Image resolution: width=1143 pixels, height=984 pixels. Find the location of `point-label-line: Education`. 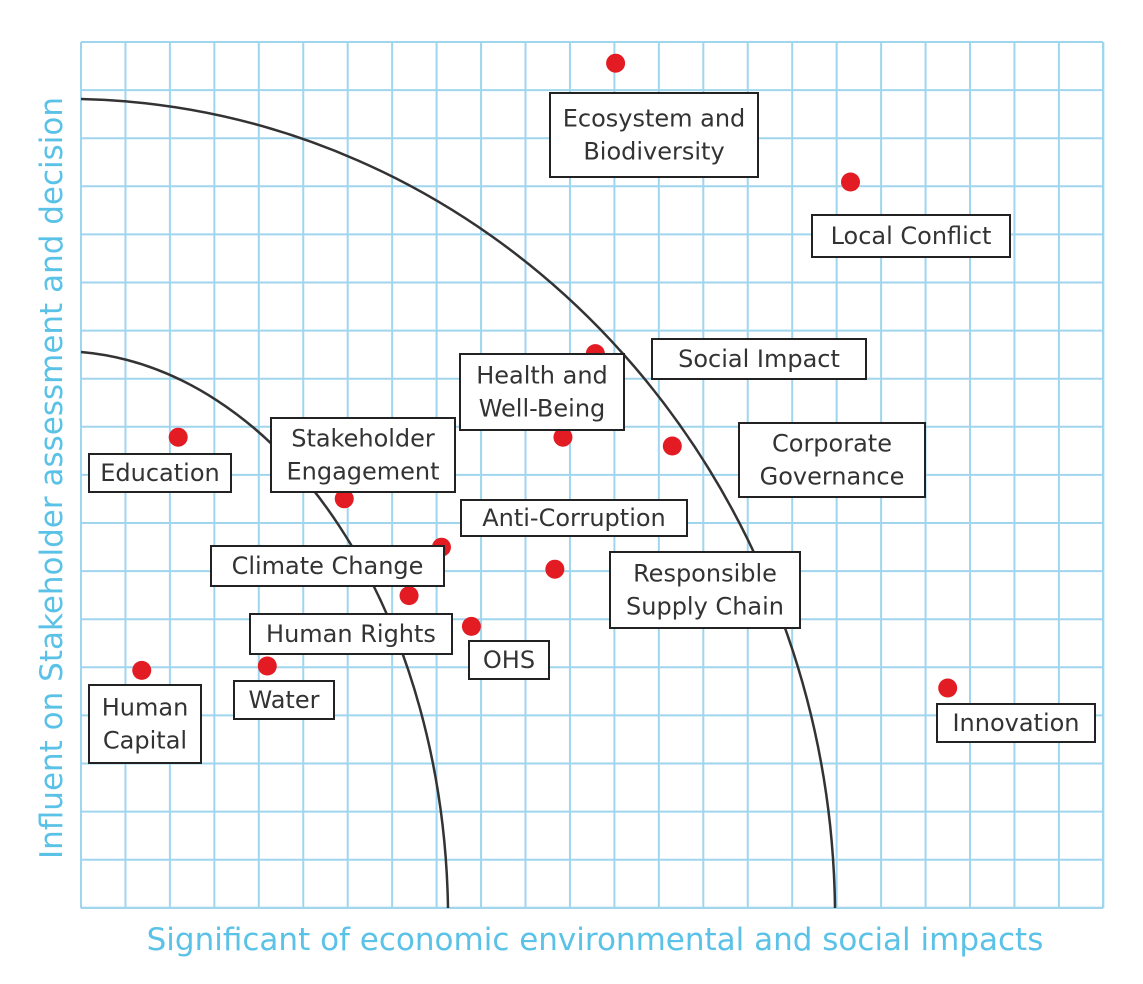

point-label-line: Education is located at coordinates (159, 473).